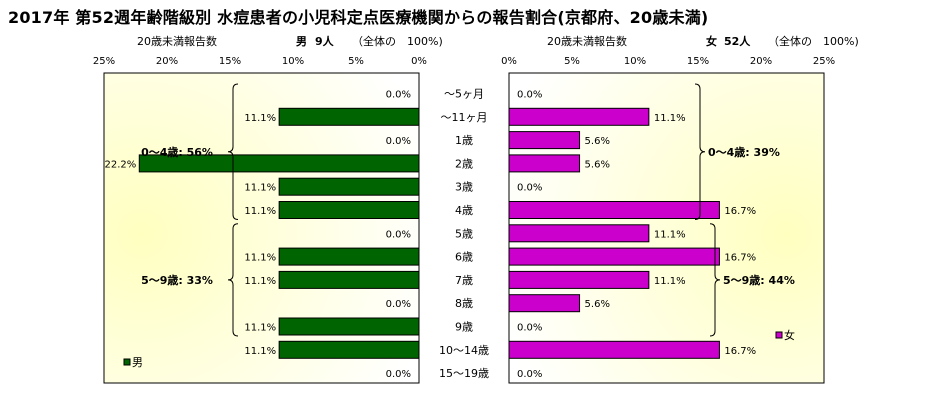 The height and width of the screenshot is (417, 944). I want to click on category-label: ～5ヶ月, so click(464, 94).